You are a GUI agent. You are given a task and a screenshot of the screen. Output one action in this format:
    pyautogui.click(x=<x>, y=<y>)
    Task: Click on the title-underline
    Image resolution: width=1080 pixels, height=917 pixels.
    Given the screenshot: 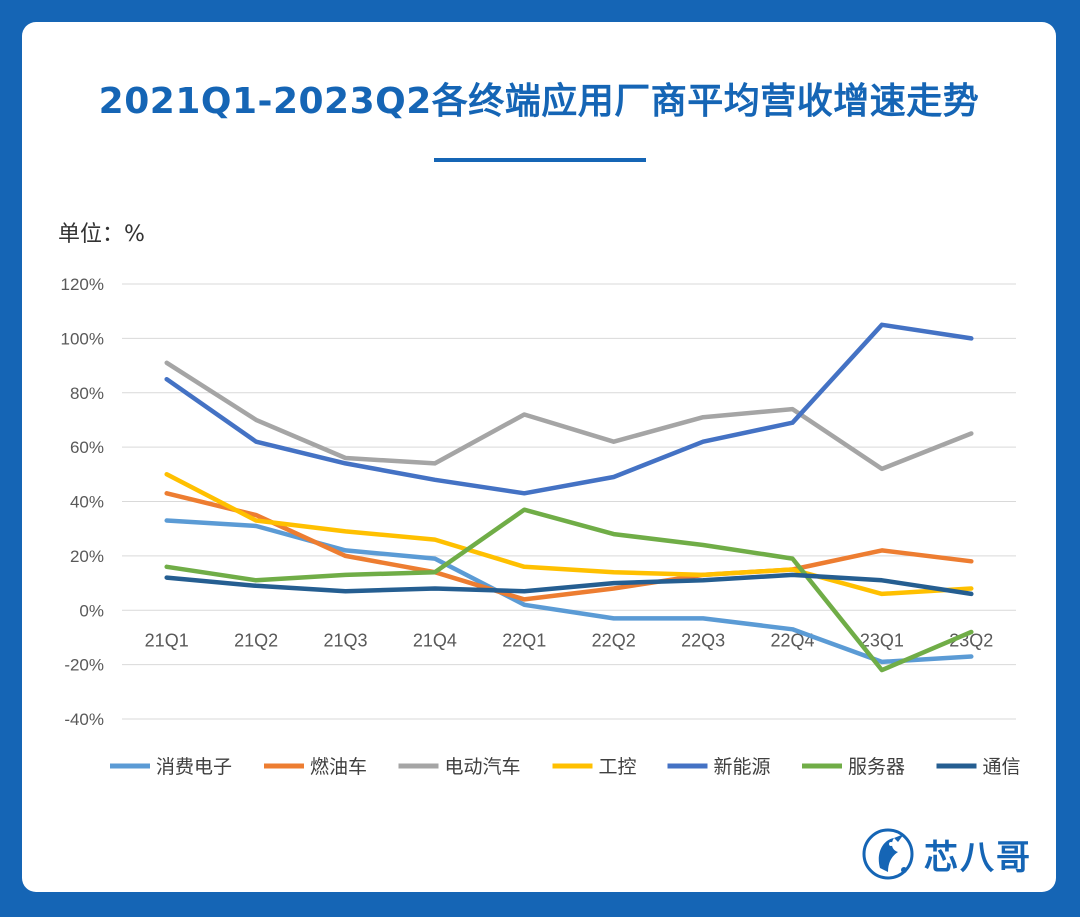 What is the action you would take?
    pyautogui.click(x=540, y=160)
    